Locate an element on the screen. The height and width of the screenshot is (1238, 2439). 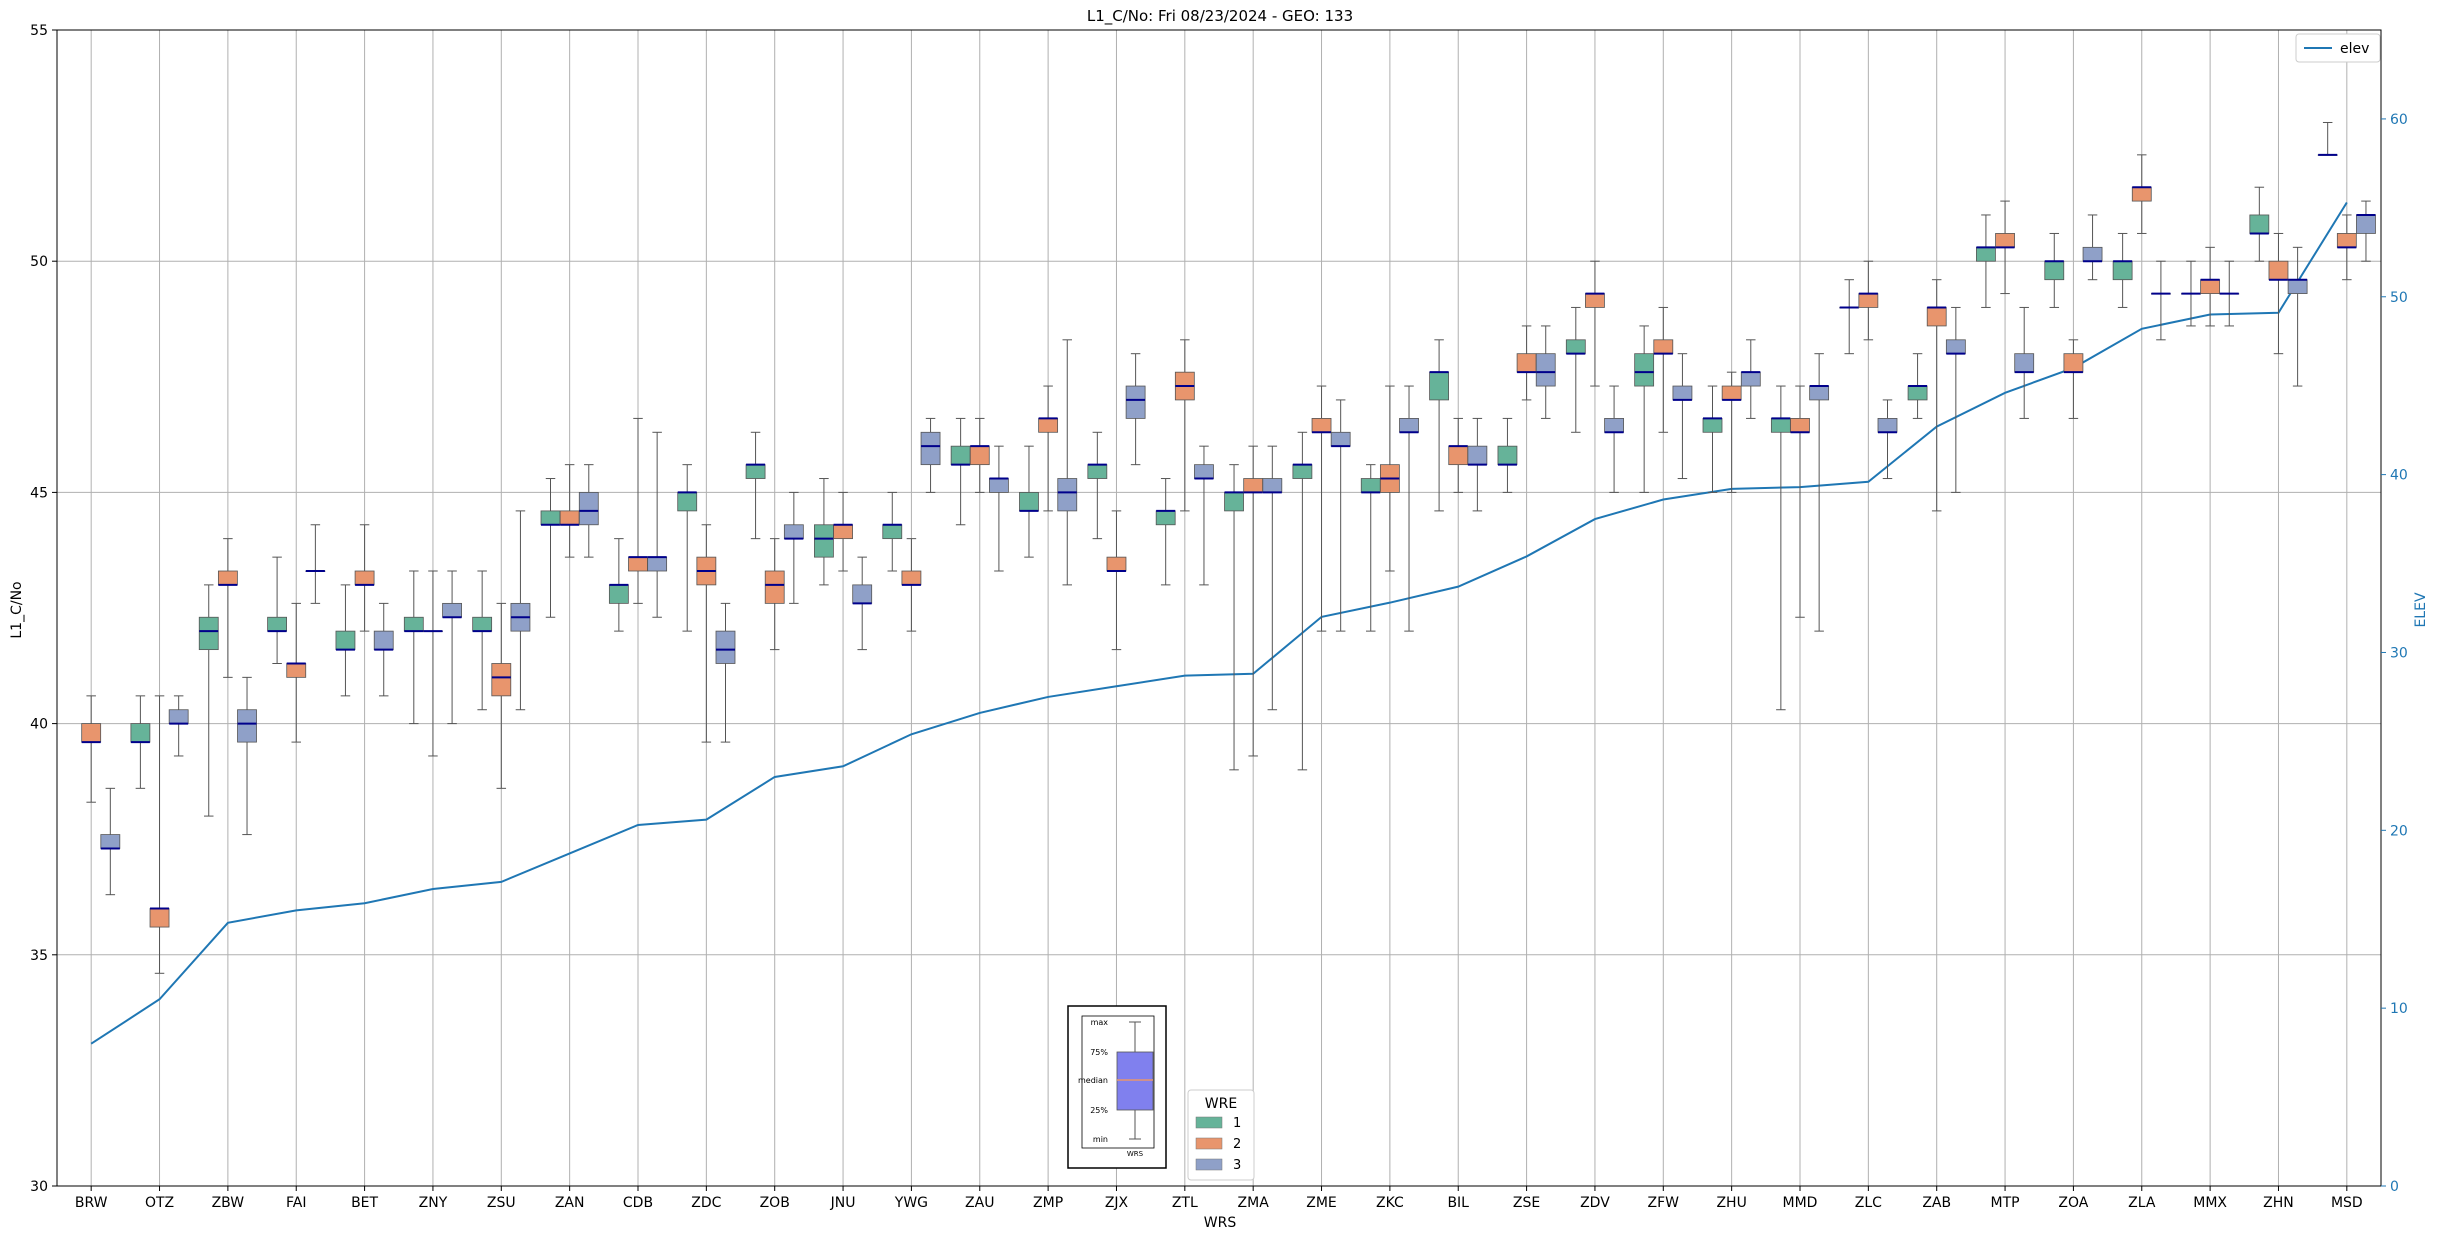
y-axis-label: L1_C/No is located at coordinates (17, 609).